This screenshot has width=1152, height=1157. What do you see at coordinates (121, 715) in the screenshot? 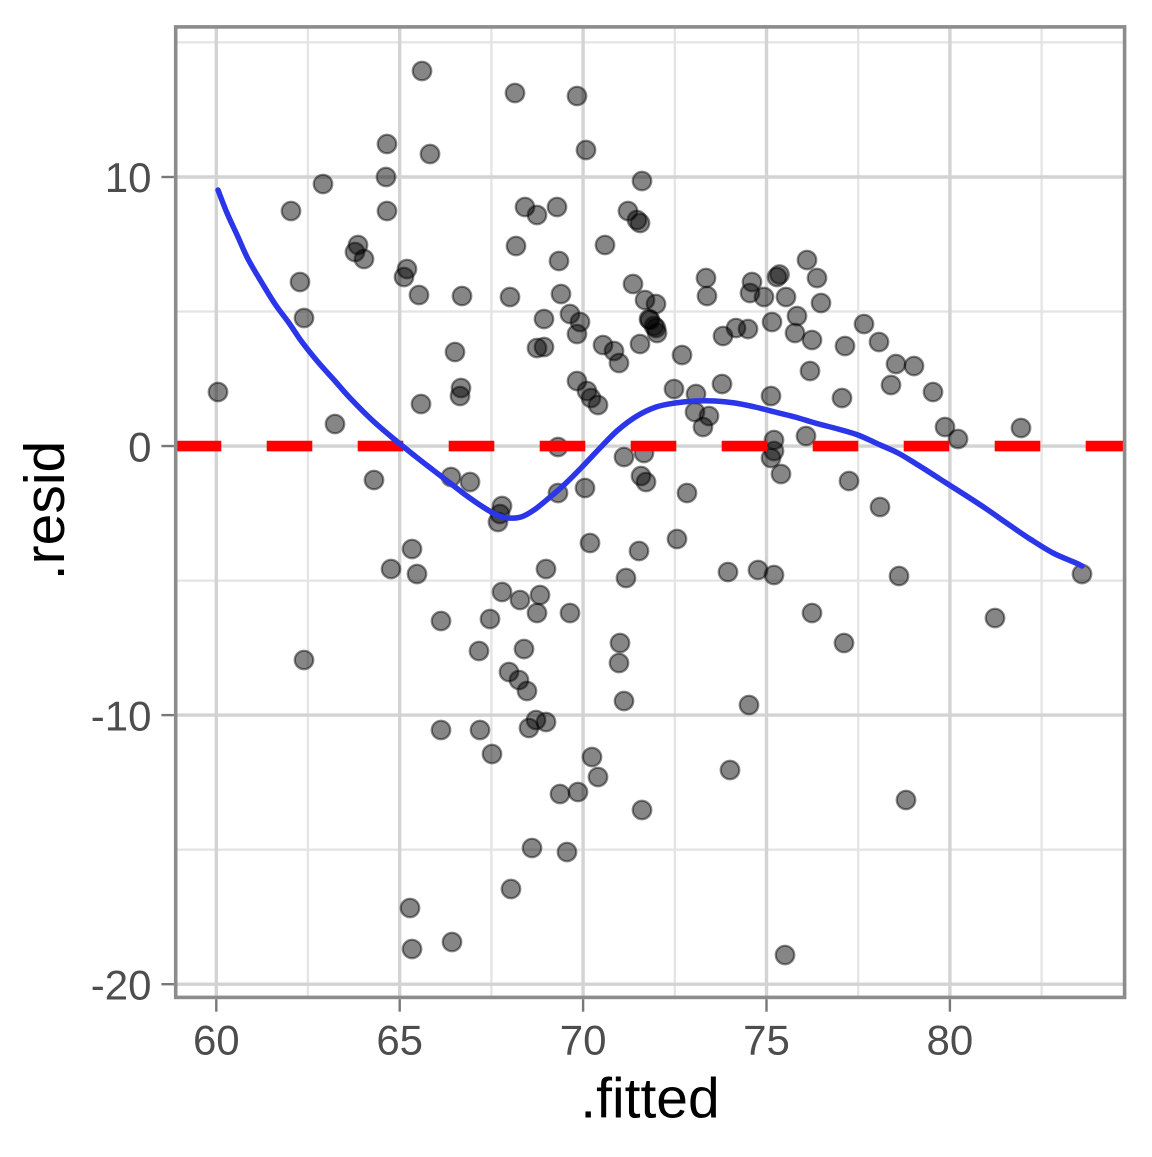
I see `svg-text: -10` at bounding box center [121, 715].